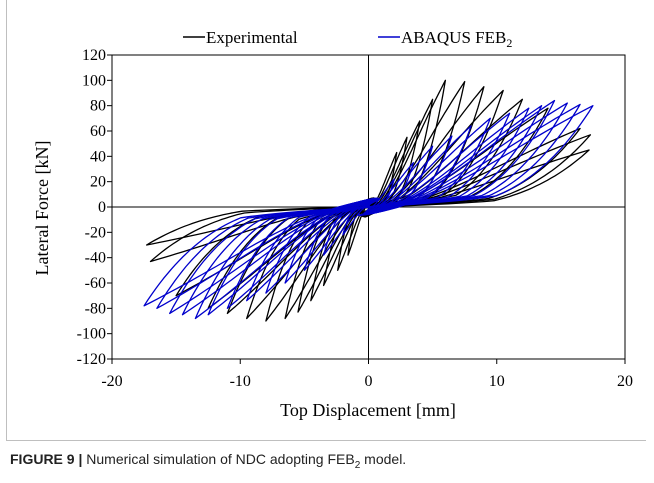  I want to click on caption-text-end: model., so click(383, 459).